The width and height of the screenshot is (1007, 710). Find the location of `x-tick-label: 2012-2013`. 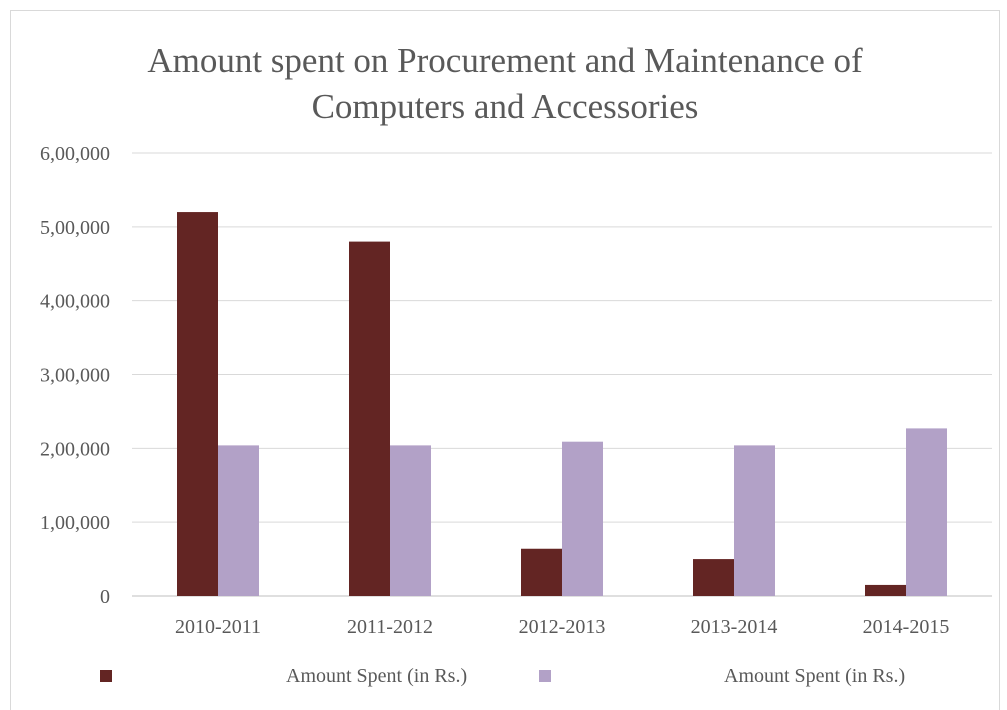

x-tick-label: 2012-2013 is located at coordinates (562, 627).